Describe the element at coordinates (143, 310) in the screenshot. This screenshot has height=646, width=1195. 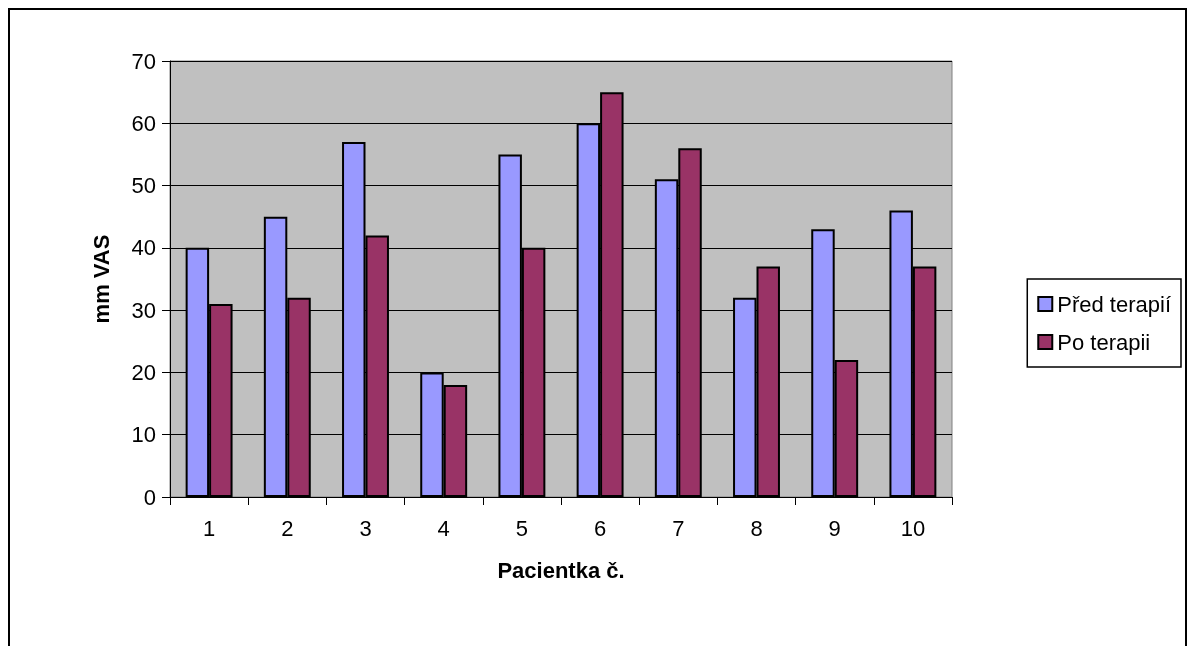
I see `y-tick-label: 30` at that location.